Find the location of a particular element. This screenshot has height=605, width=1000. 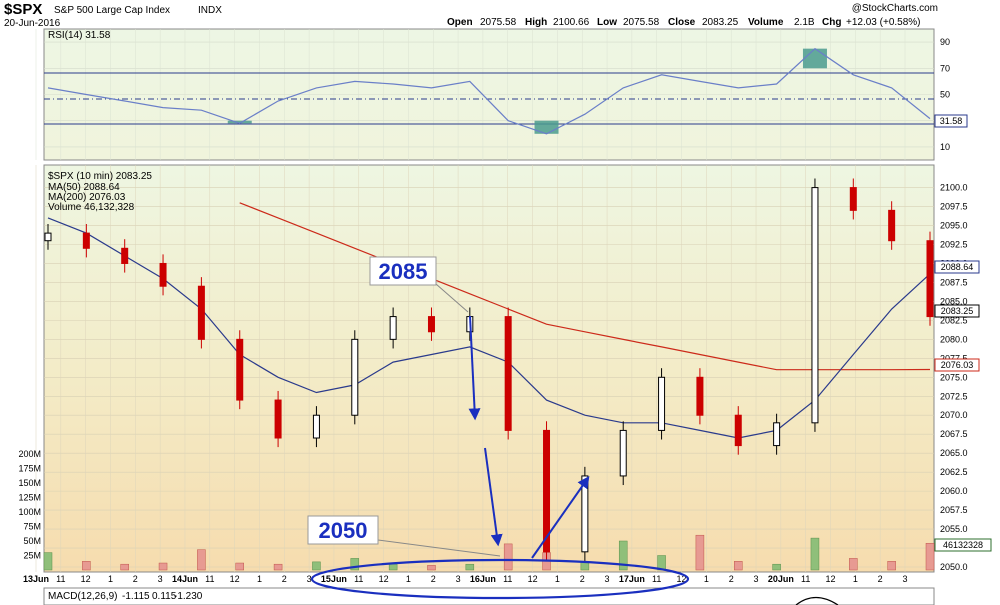

price-tick-label: 2050.0 is located at coordinates (954, 567).